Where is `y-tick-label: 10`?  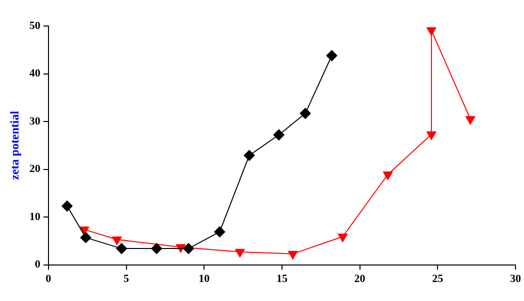
y-tick-label: 10 is located at coordinates (35, 216).